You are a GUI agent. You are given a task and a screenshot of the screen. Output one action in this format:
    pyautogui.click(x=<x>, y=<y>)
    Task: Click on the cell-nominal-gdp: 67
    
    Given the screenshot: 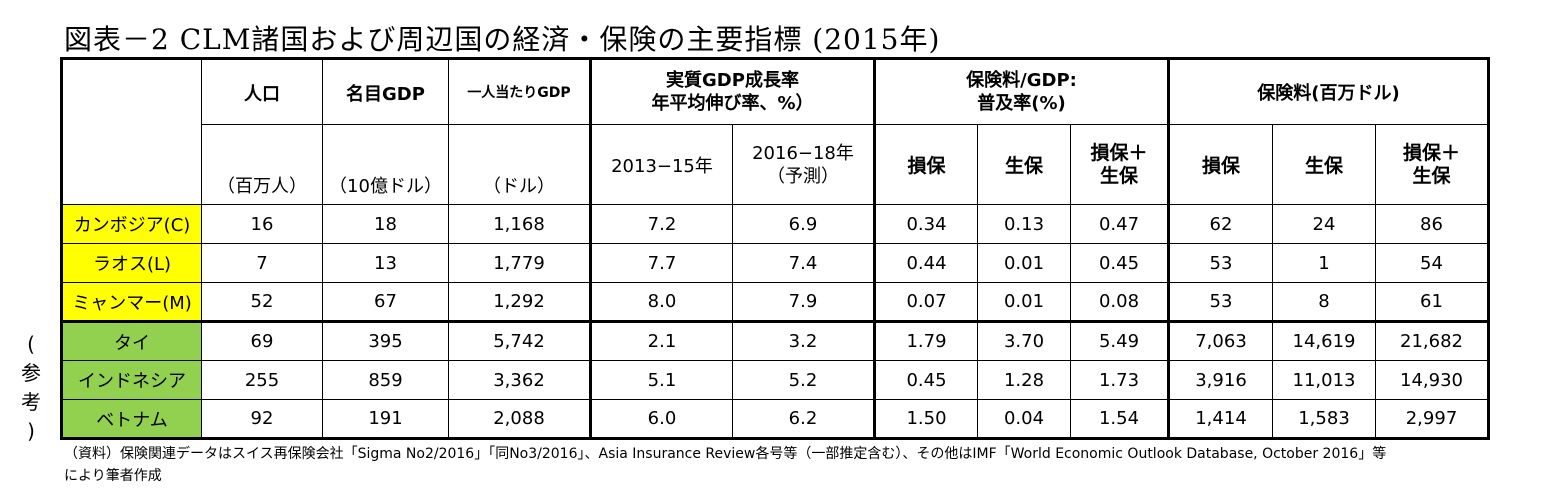 What is the action you would take?
    pyautogui.click(x=385, y=302)
    